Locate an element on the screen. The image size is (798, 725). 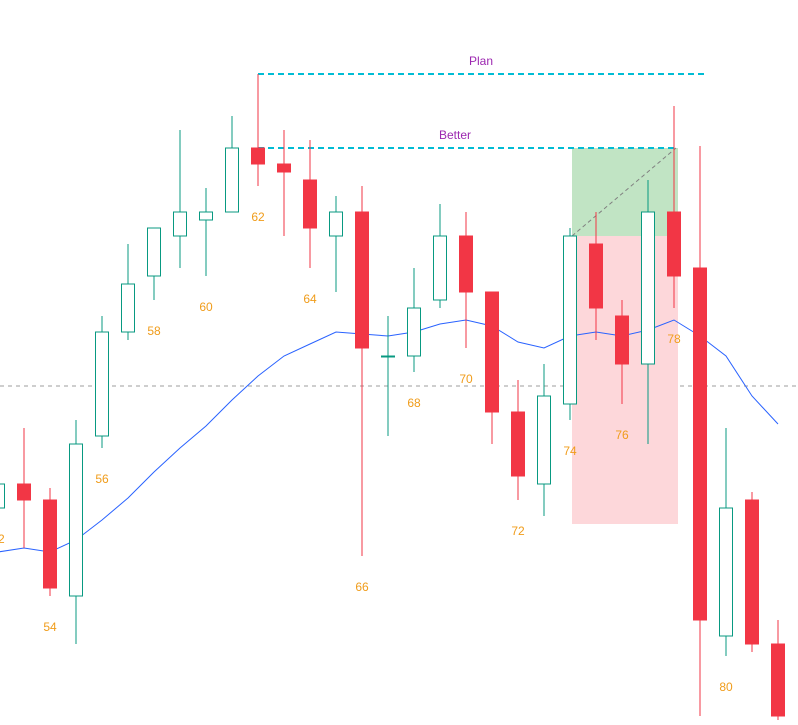
bar-index-label: 58 is located at coordinates (154, 331).